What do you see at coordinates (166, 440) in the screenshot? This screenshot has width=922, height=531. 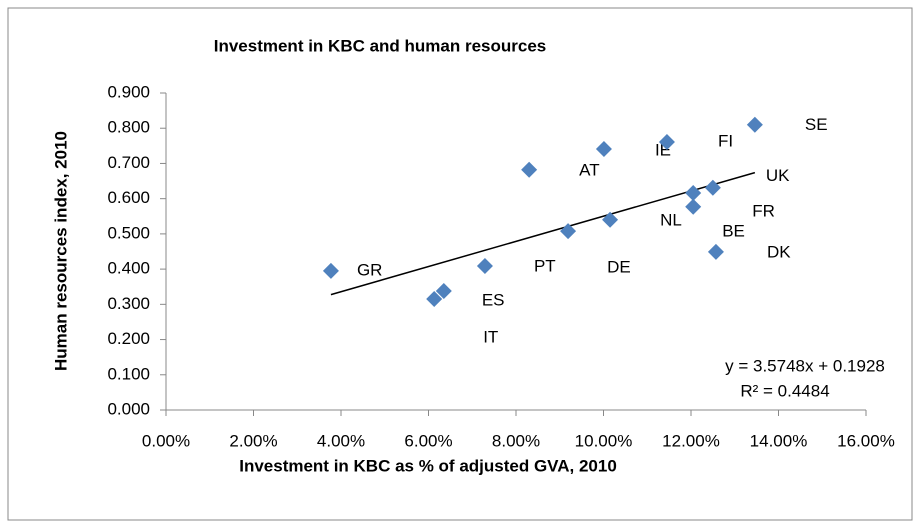 I see `x-tick-label: 0.00%` at bounding box center [166, 440].